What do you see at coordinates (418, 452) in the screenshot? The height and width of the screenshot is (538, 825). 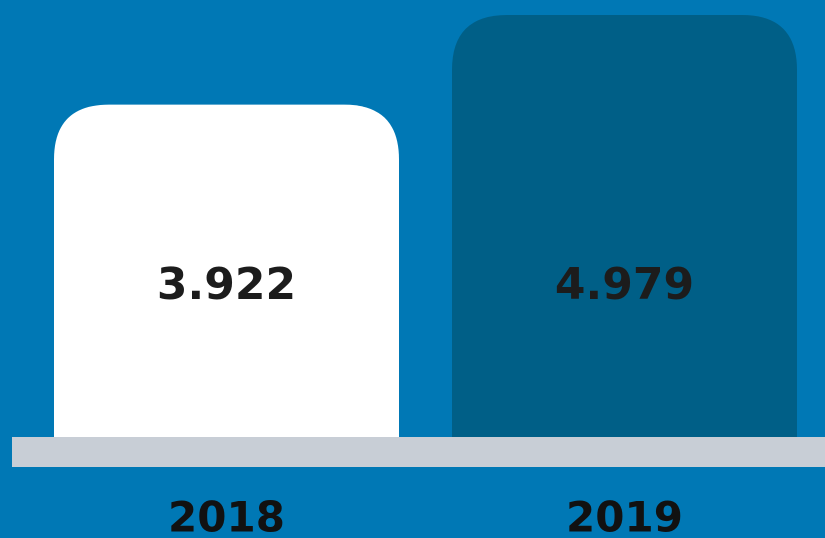 I see `baseline` at bounding box center [418, 452].